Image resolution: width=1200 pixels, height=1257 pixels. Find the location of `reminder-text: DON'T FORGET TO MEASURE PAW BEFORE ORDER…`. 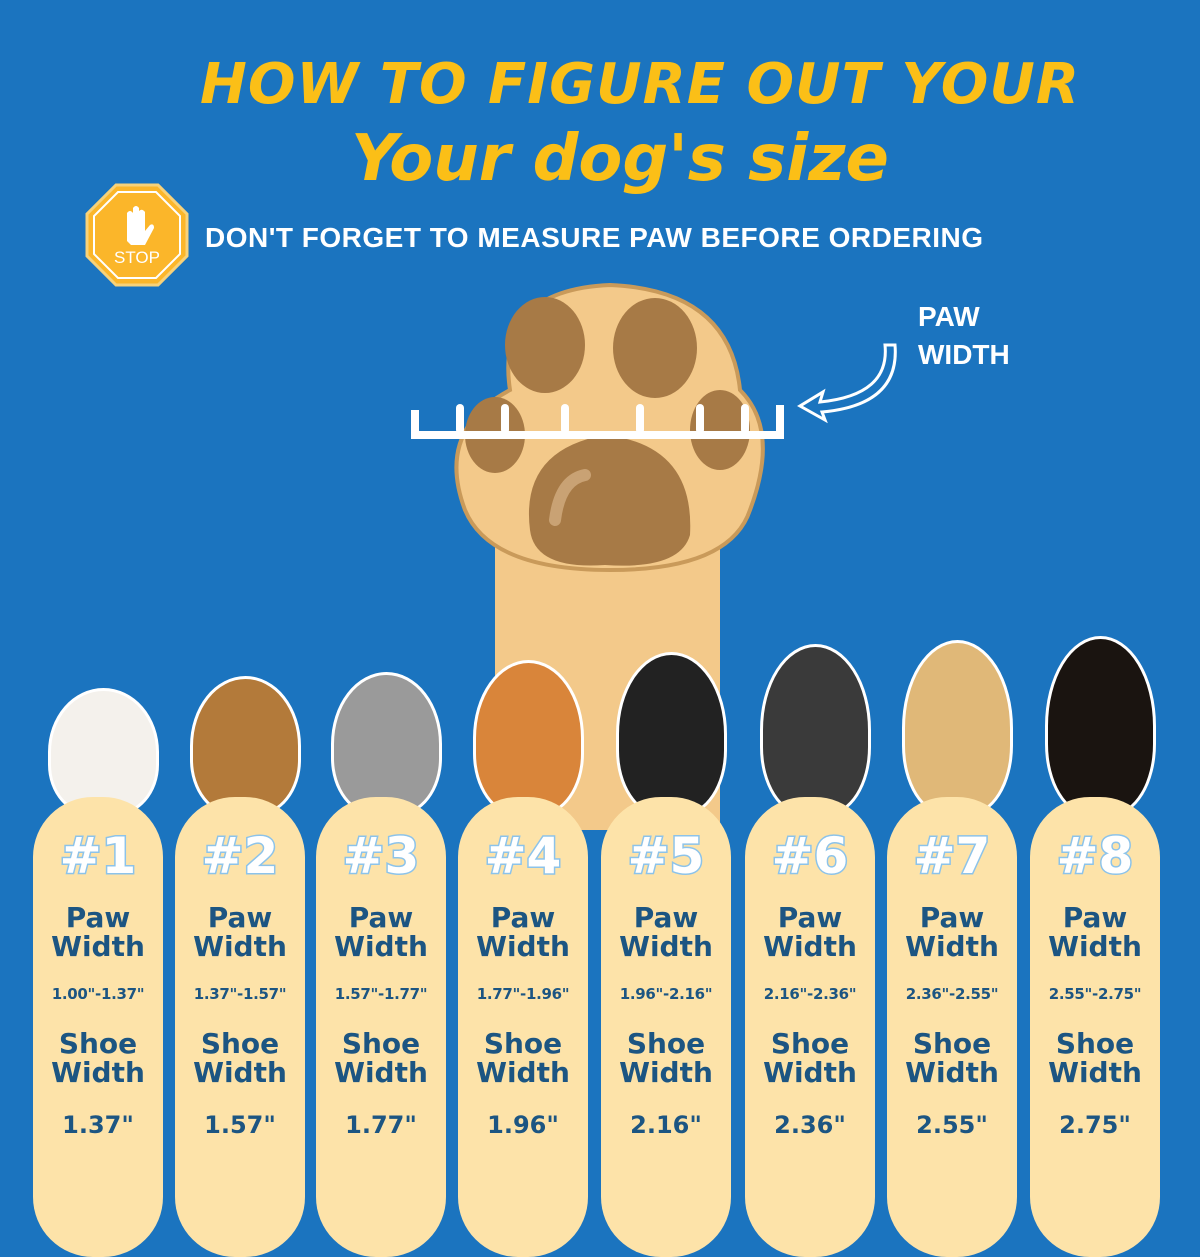

reminder-text: DON'T FORGET TO MEASURE PAW BEFORE ORDER… is located at coordinates (594, 237).